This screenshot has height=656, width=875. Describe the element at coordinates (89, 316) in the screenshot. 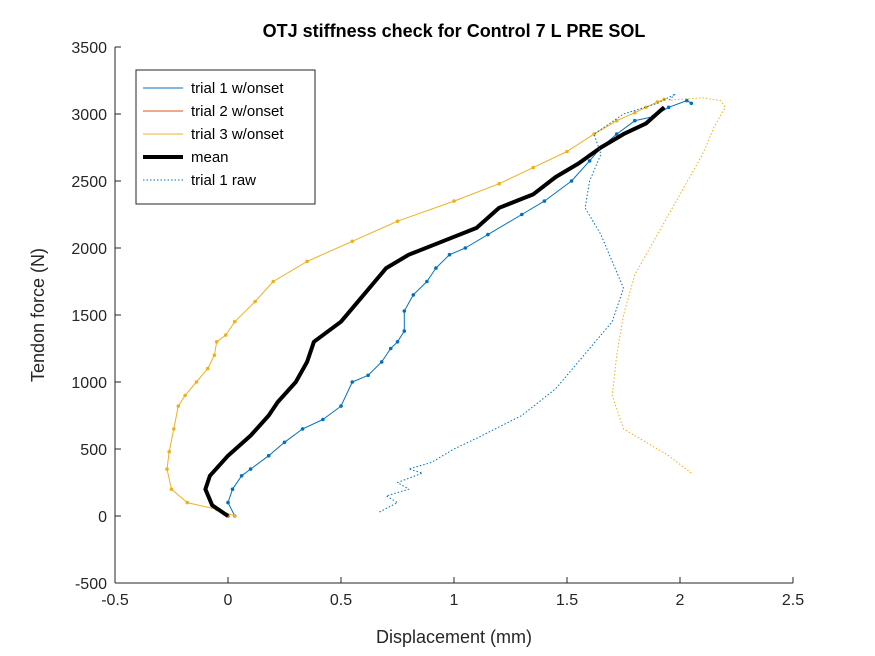

I see `y-tick-label: 1500` at that location.